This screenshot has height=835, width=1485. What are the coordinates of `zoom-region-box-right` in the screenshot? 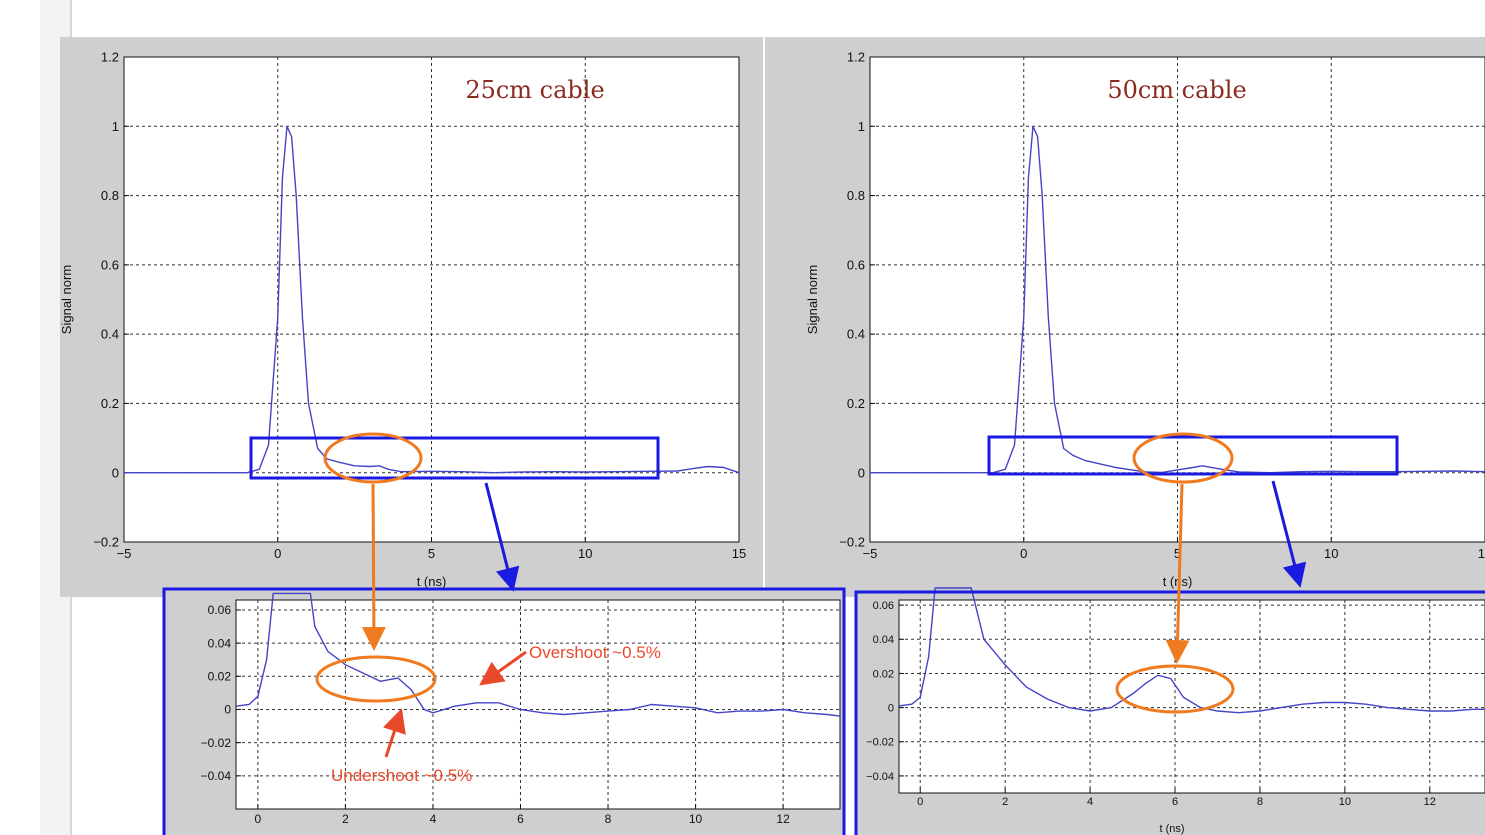 It's located at (1193, 455).